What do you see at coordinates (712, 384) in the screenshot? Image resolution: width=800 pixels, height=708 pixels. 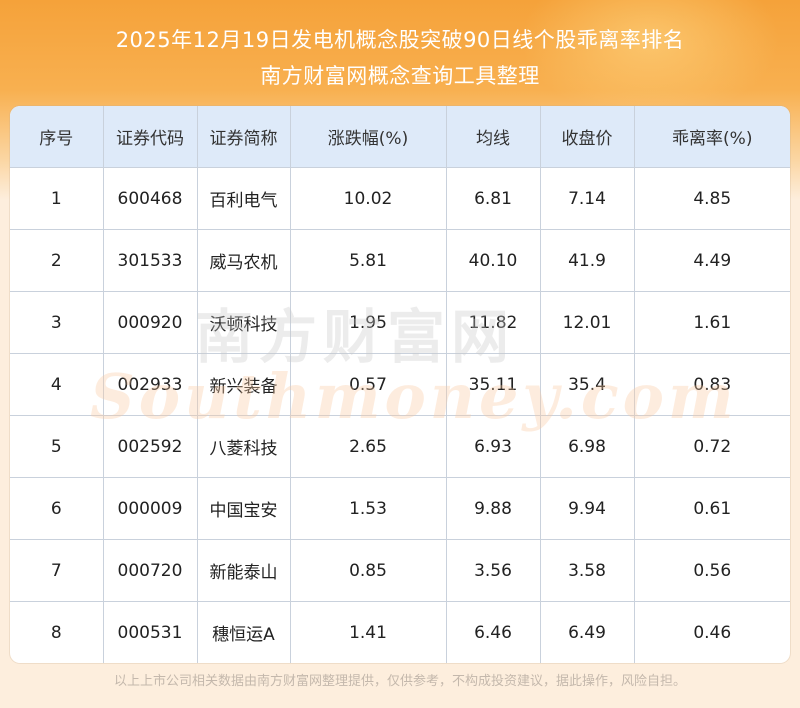 I see `cell-bias: 0.83` at bounding box center [712, 384].